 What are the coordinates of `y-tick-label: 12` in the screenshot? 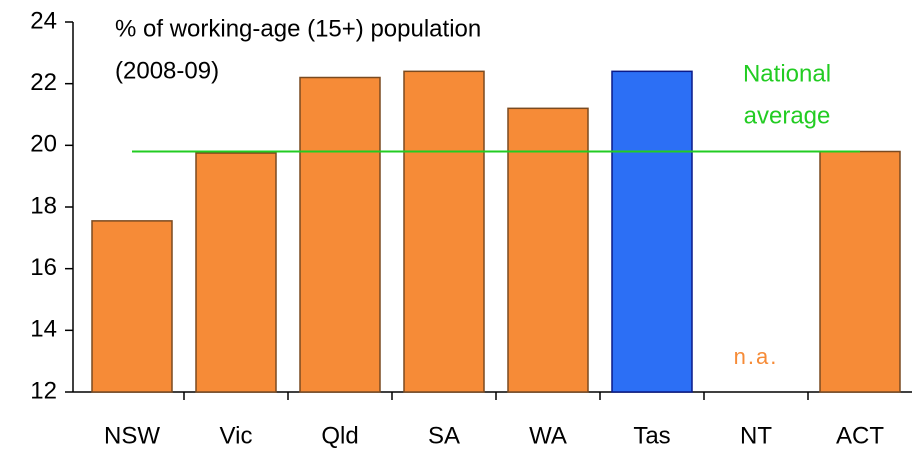 It's located at (43, 390).